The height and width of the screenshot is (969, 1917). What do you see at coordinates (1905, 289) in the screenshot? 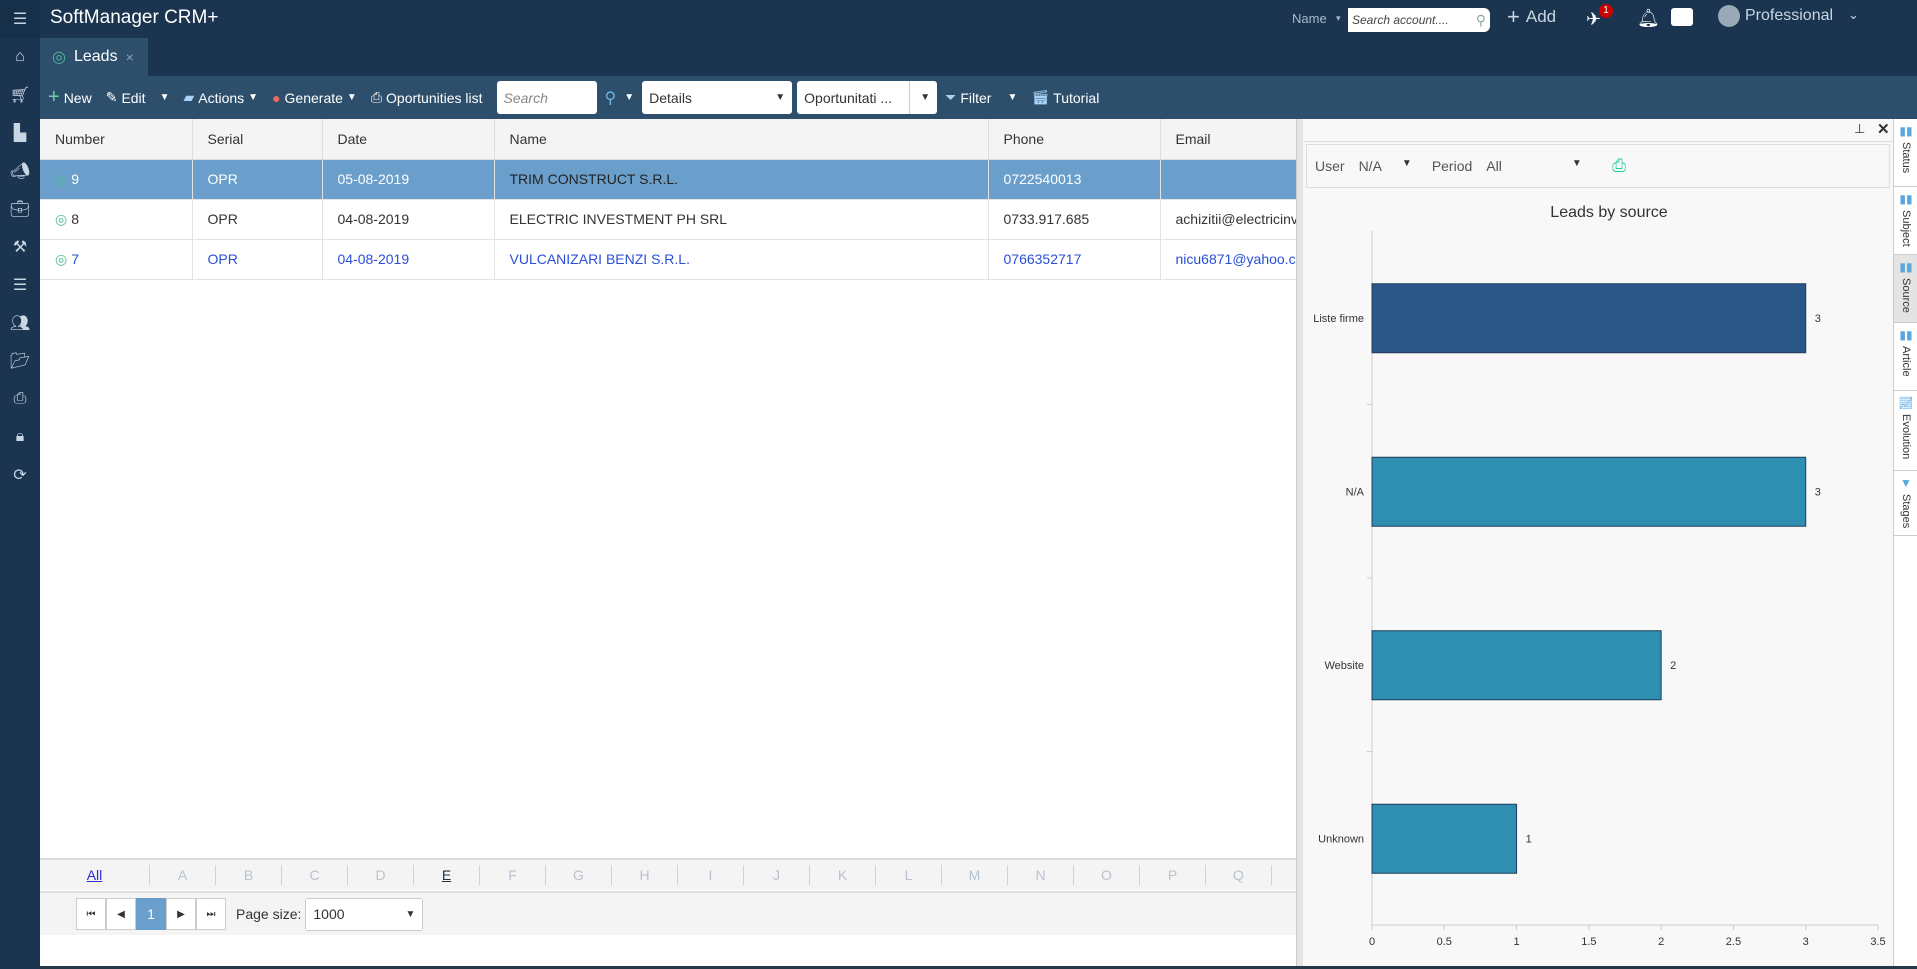
I see `vtab-source: ▮▮ Source` at bounding box center [1905, 289].